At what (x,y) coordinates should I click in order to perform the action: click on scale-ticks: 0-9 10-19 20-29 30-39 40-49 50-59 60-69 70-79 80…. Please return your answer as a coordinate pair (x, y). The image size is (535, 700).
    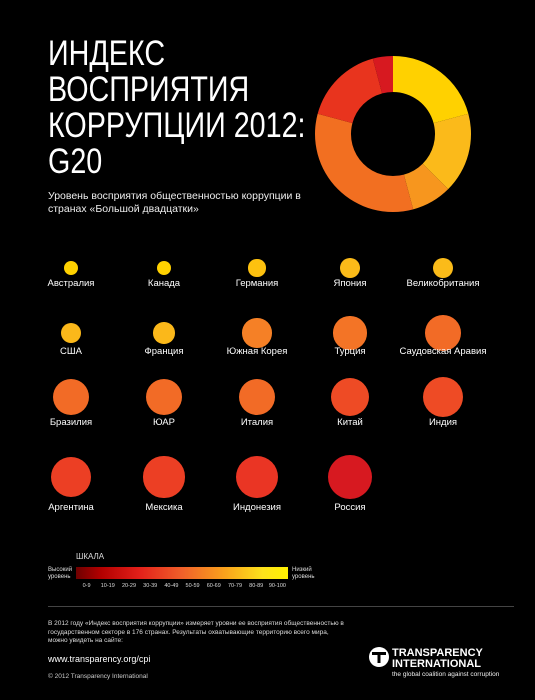
    Looking at the image, I should click on (182, 588).